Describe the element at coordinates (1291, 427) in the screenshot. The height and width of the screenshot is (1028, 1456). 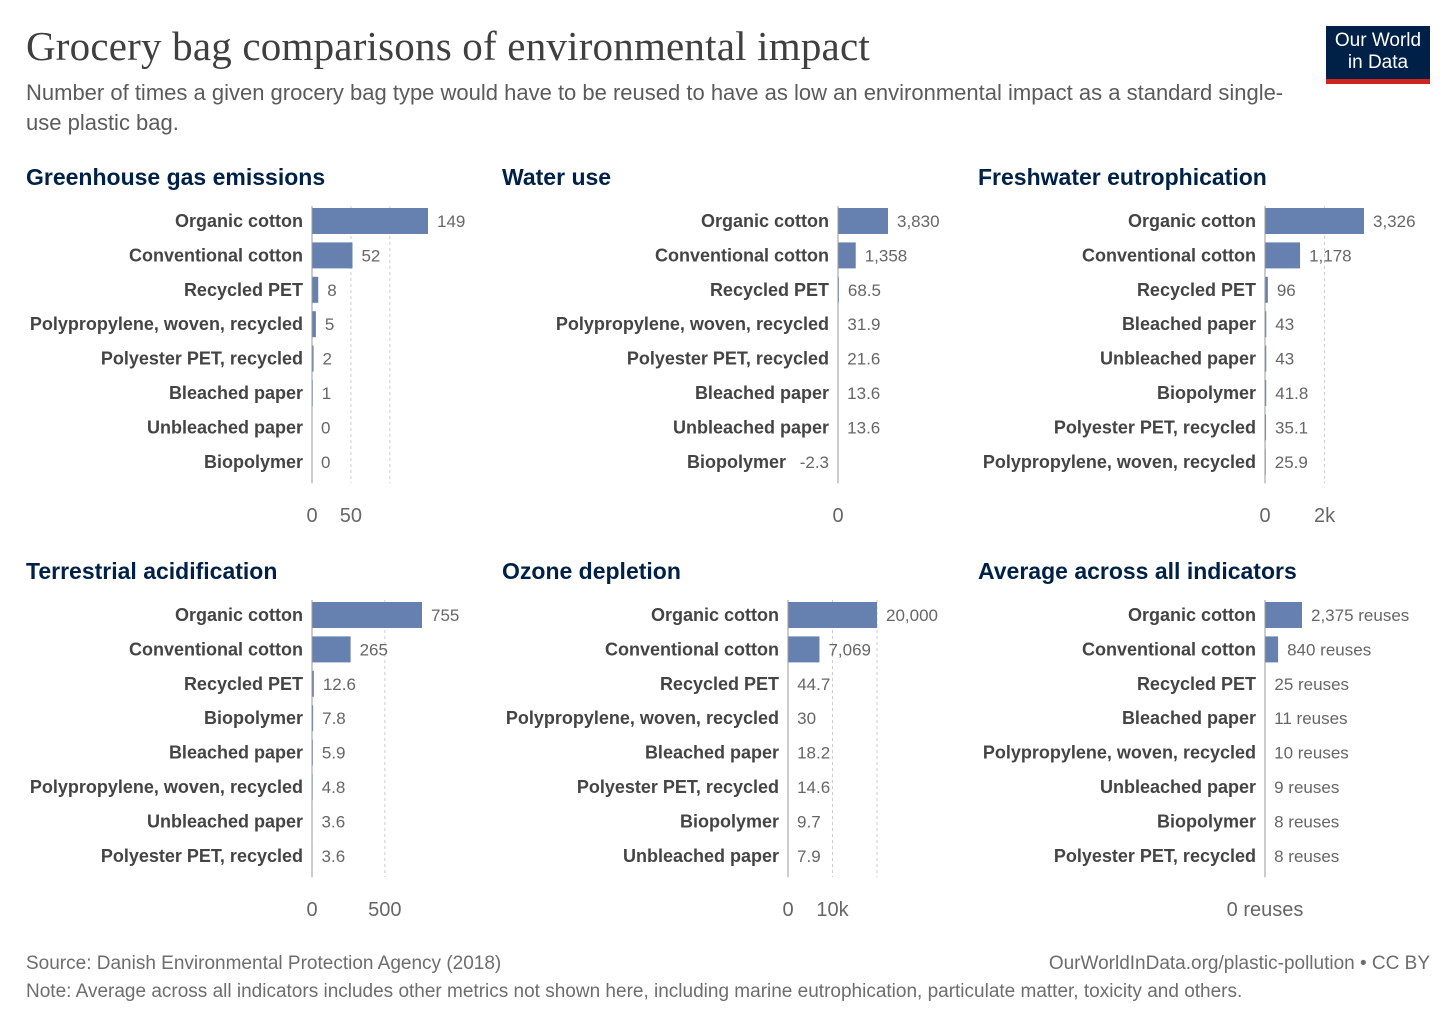
I see `panel-2-value-label-6: 35.1` at that location.